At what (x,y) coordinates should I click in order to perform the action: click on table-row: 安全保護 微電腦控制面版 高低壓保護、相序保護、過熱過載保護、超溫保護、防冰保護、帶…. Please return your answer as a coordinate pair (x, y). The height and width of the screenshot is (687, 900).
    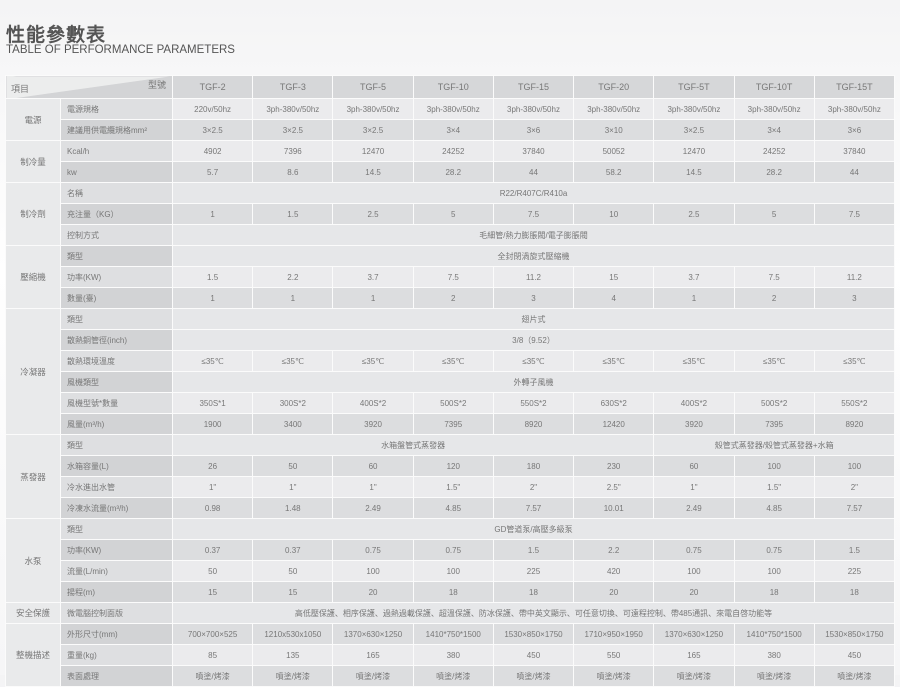
    Looking at the image, I should click on (450, 613).